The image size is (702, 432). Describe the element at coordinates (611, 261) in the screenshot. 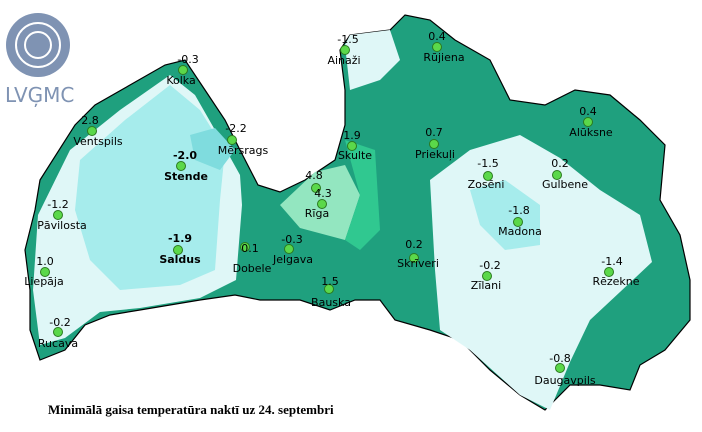

I see `station-value: -1.4` at that location.